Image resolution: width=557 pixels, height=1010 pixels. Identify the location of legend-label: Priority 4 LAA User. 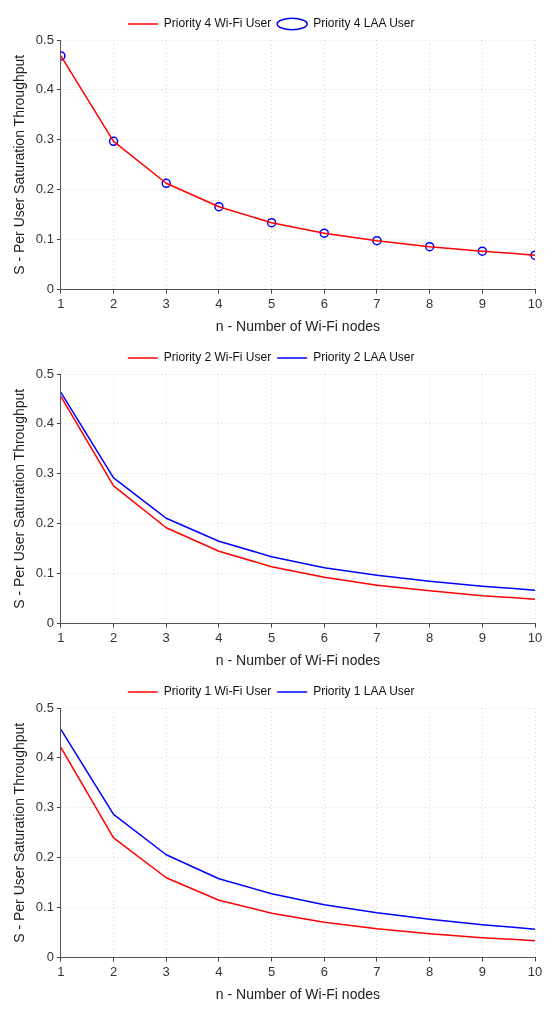
(364, 23).